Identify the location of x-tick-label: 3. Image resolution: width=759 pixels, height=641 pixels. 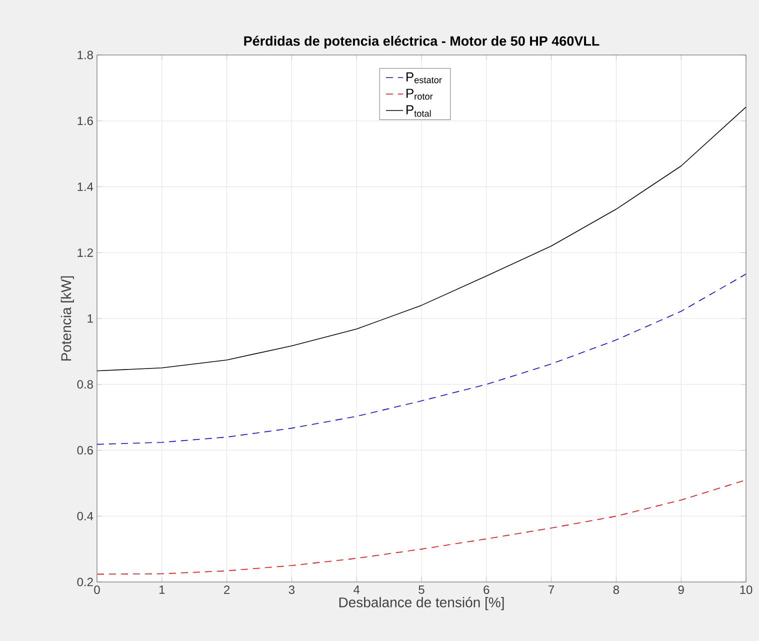
(291, 590).